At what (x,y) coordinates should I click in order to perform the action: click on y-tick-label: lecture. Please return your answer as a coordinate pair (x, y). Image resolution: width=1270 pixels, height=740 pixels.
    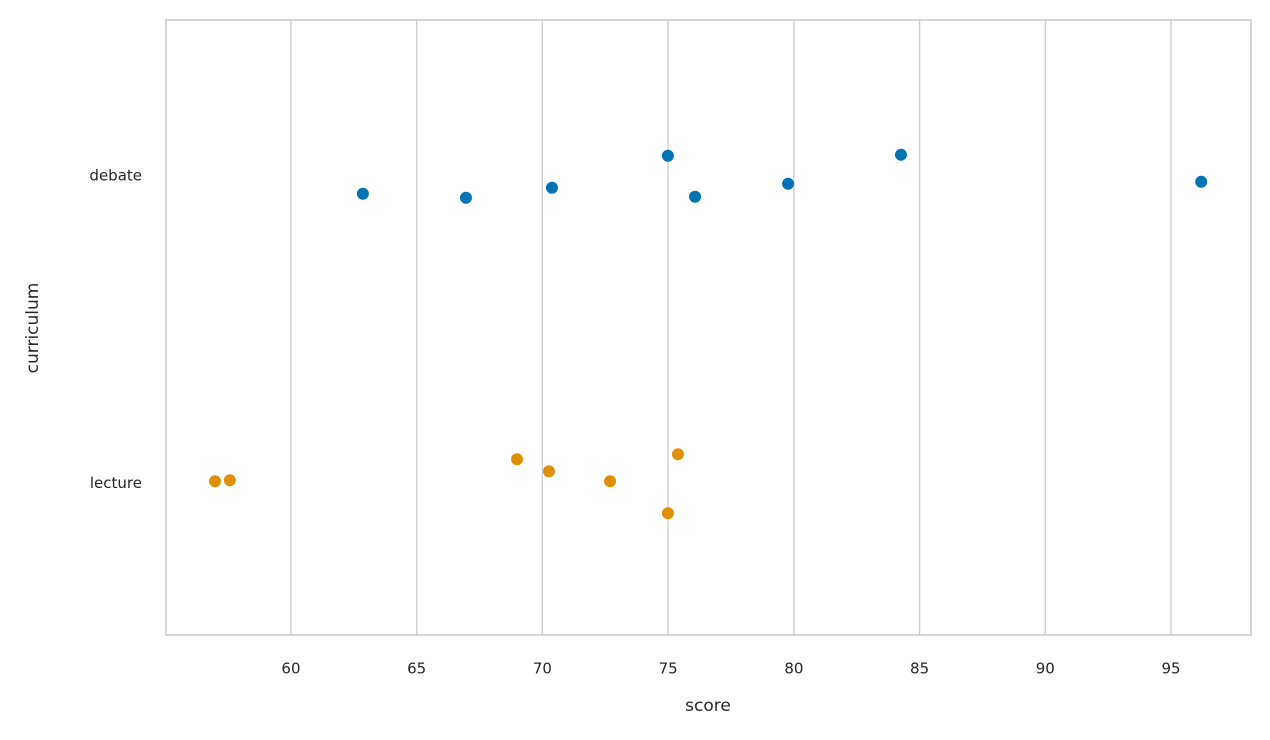
    Looking at the image, I should click on (116, 483).